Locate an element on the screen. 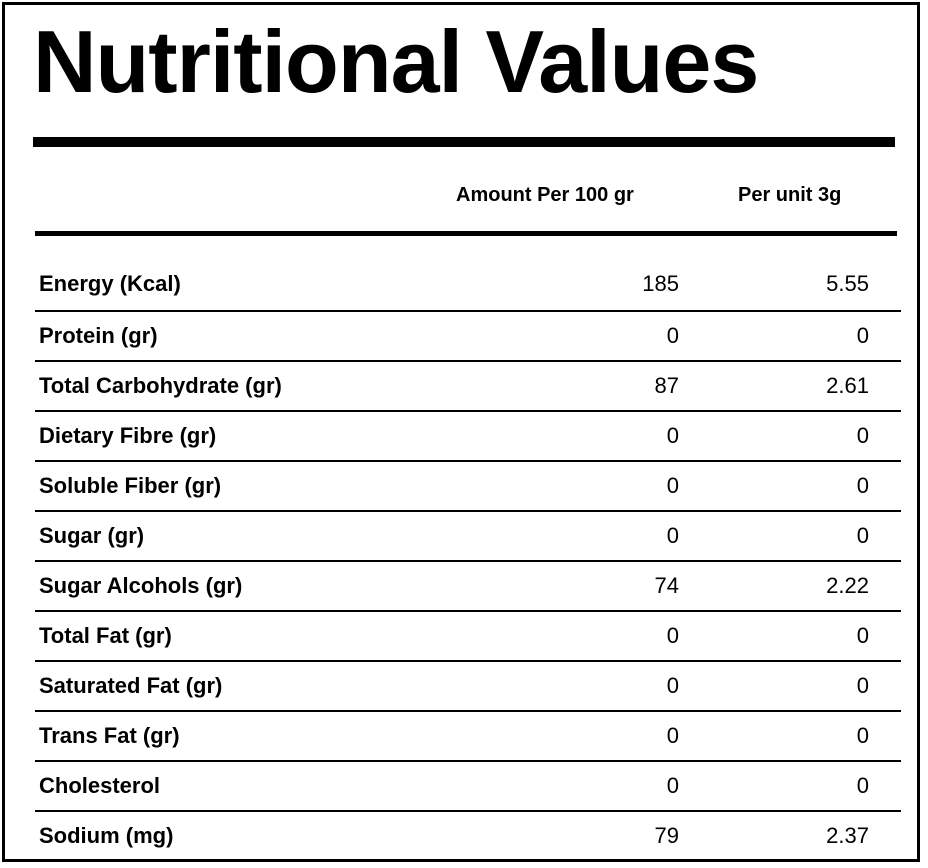 Image resolution: width=928 pixels, height=868 pixels. amount-per-unit-value: 2.37 is located at coordinates (847, 835).